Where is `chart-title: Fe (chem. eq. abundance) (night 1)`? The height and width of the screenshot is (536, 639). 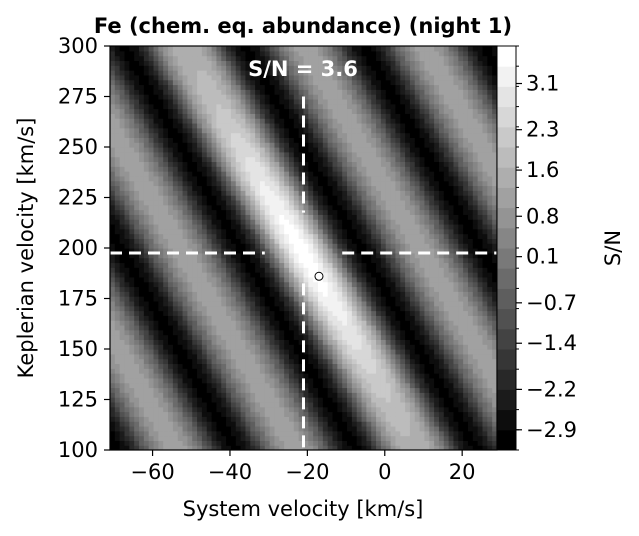
chart-title: Fe (chem. eq. abundance) (night 1) is located at coordinates (303, 26).